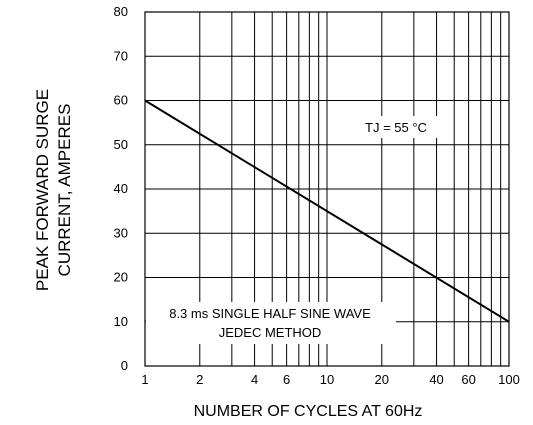  What do you see at coordinates (286, 379) in the screenshot?
I see `x-tick-label: 6` at bounding box center [286, 379].